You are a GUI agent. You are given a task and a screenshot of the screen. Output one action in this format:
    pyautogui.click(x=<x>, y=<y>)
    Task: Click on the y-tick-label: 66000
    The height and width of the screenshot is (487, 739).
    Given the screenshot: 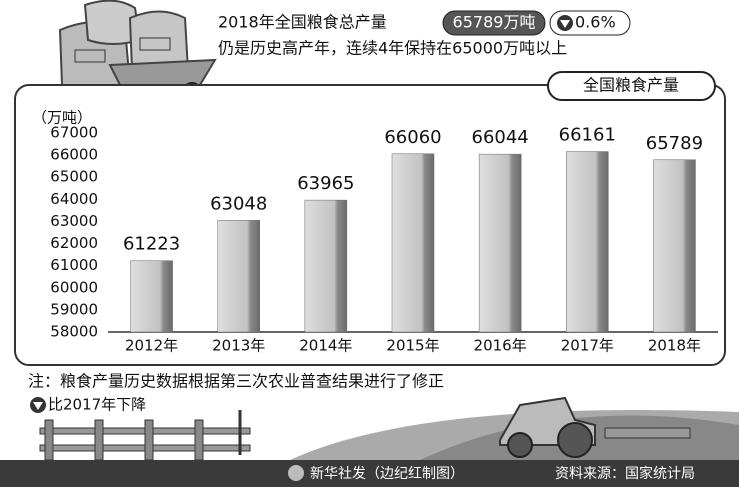 What is the action you would take?
    pyautogui.click(x=74, y=155)
    